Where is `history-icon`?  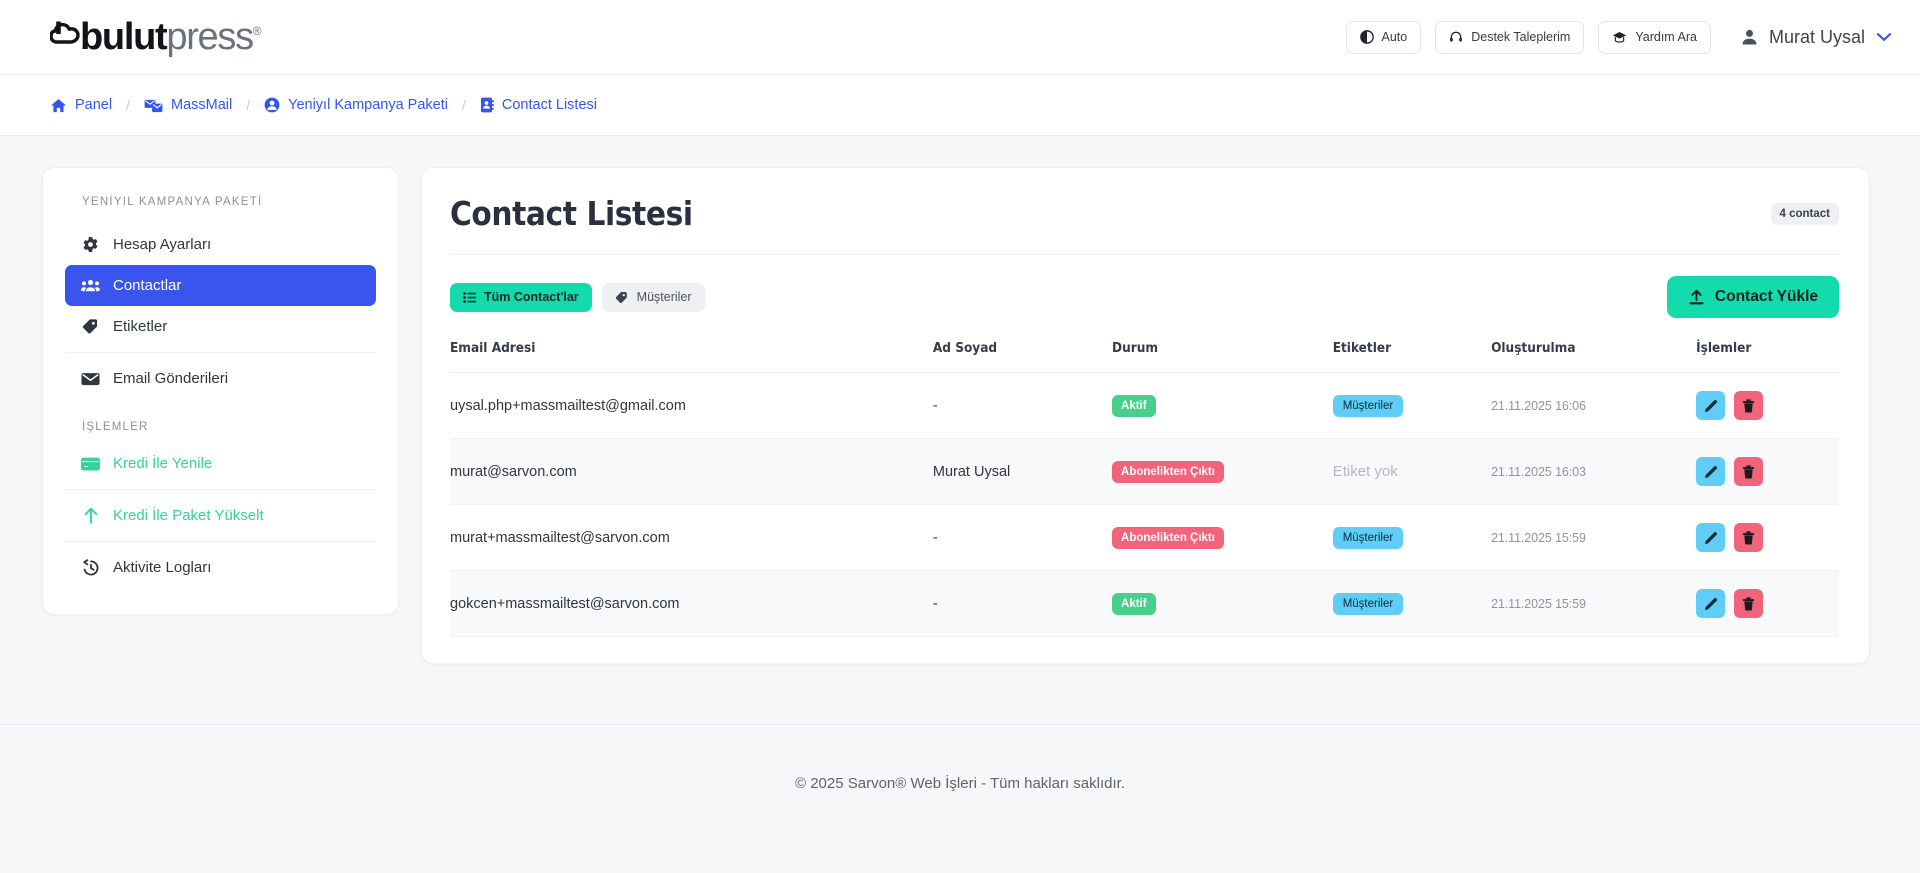 history-icon is located at coordinates (90, 567).